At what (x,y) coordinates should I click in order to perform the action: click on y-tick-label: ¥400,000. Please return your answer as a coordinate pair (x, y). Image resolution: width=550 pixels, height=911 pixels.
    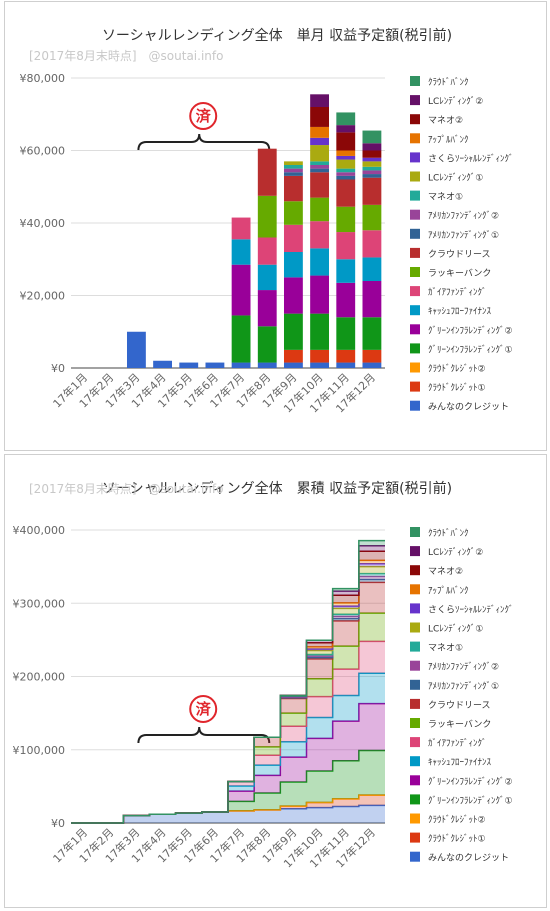
    Looking at the image, I should click on (39, 530).